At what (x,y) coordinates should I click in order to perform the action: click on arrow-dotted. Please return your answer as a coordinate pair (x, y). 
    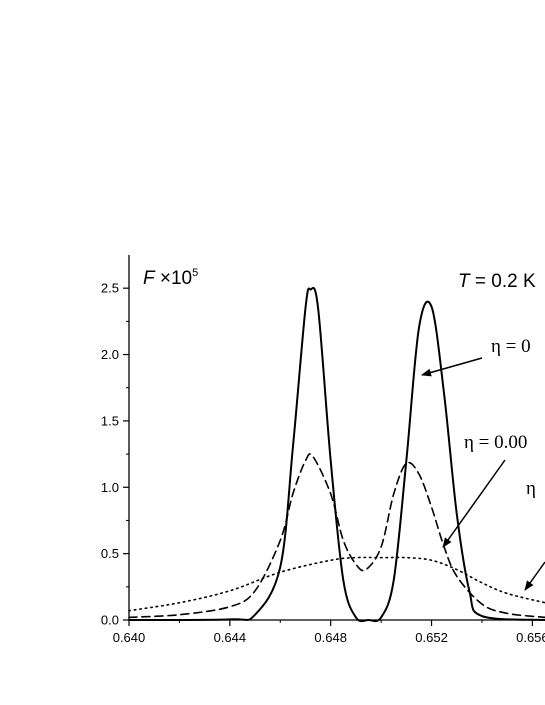
    Looking at the image, I should click on (534, 576).